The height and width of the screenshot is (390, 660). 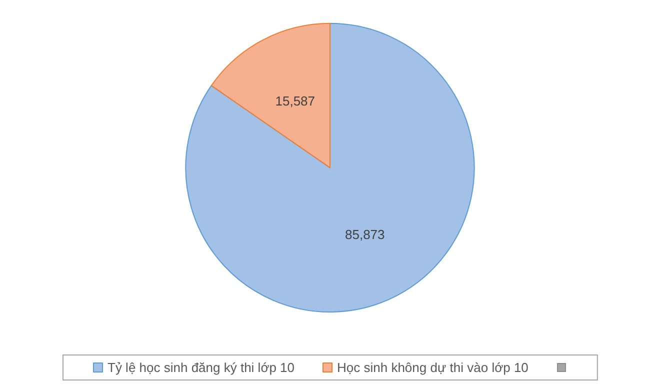 What do you see at coordinates (201, 367) in the screenshot?
I see `legend-label: Tỷ lệ học sinh đăng ký thi lớp 10` at bounding box center [201, 367].